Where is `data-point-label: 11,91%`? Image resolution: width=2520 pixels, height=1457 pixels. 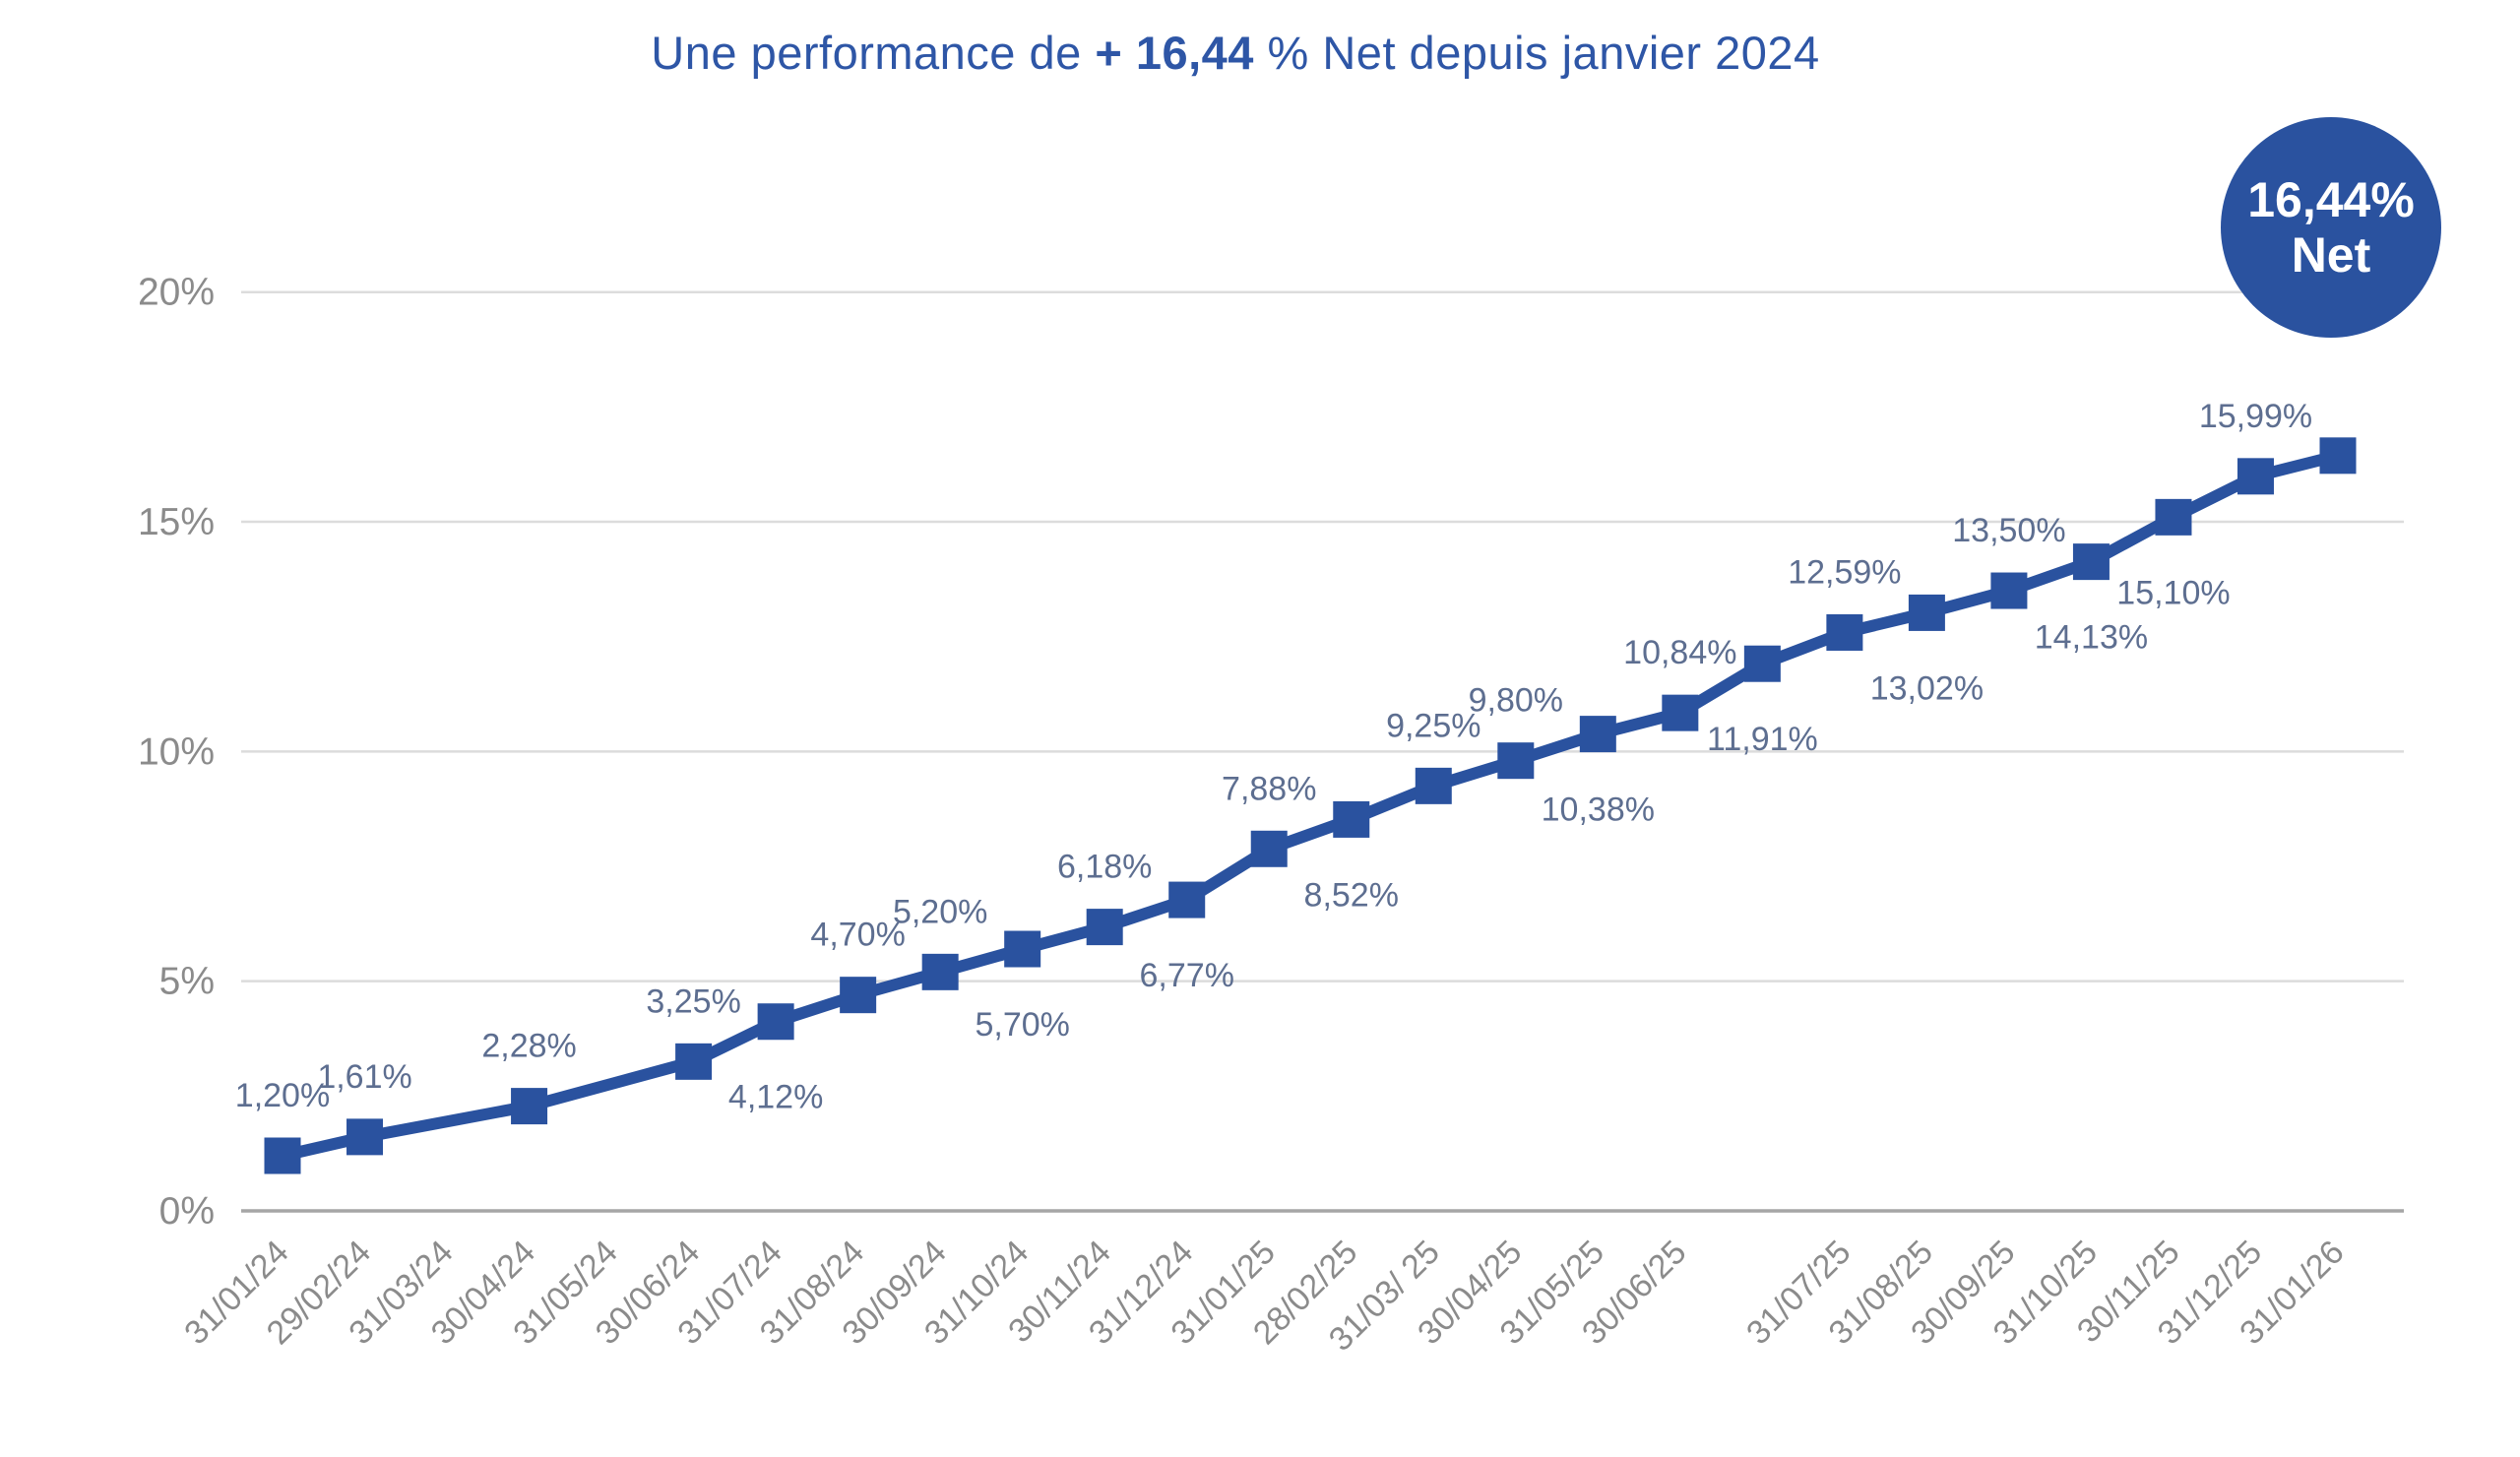 data-point-label: 11,91% is located at coordinates (1762, 739).